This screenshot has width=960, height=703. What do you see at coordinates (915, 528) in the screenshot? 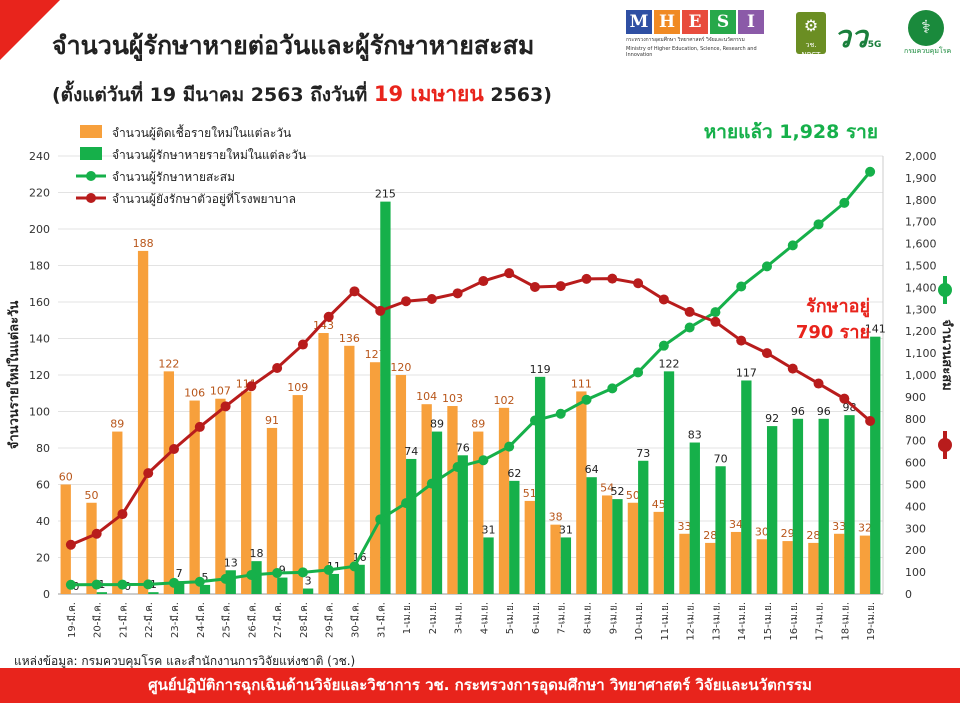
I see `right-tick-label: 300` at bounding box center [915, 528].